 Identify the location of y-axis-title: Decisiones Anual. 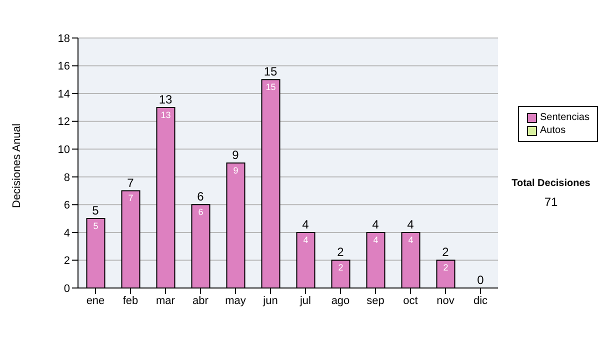
(16, 166).